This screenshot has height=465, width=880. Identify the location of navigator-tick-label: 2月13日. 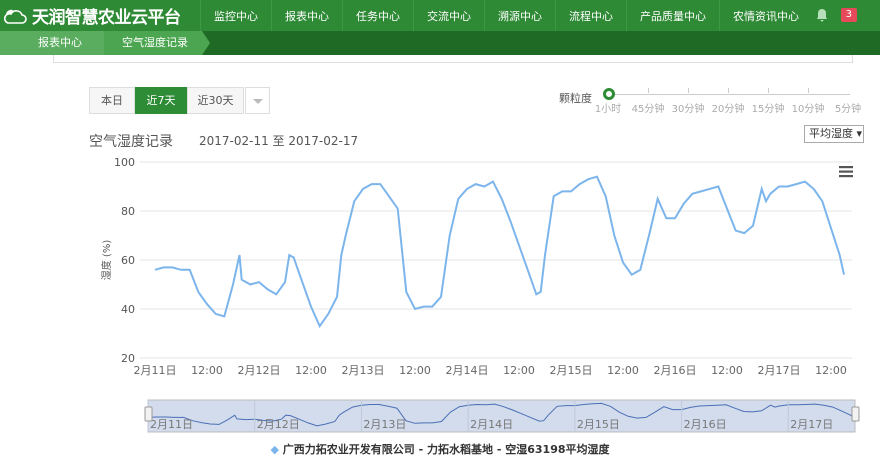
(384, 424).